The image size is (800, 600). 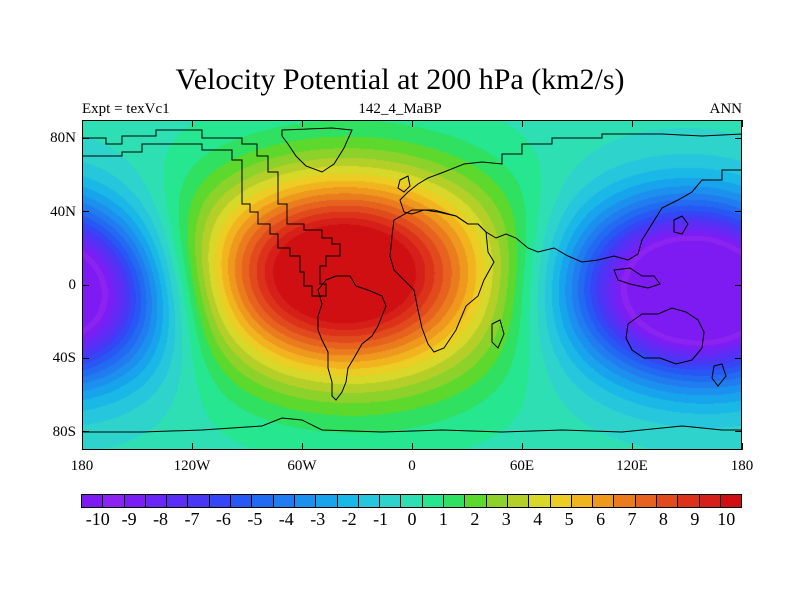 What do you see at coordinates (97, 519) in the screenshot?
I see `colorbar-label: -10` at bounding box center [97, 519].